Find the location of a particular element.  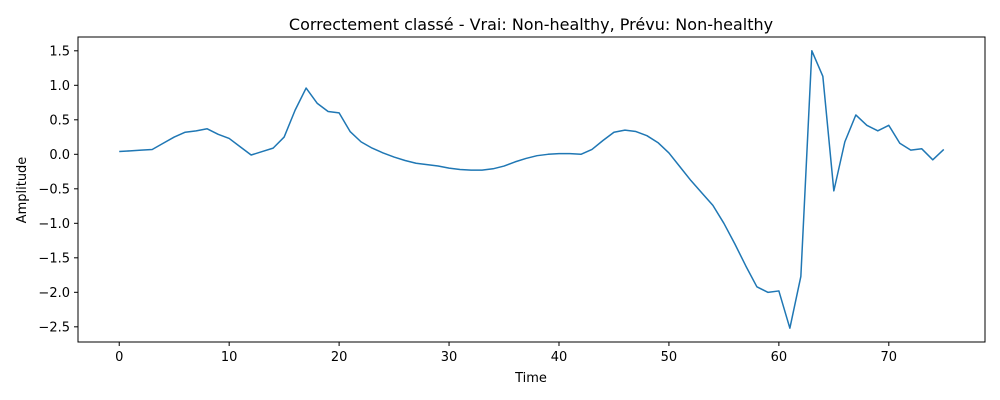

y-tick-label: −2.0 is located at coordinates (54, 293).